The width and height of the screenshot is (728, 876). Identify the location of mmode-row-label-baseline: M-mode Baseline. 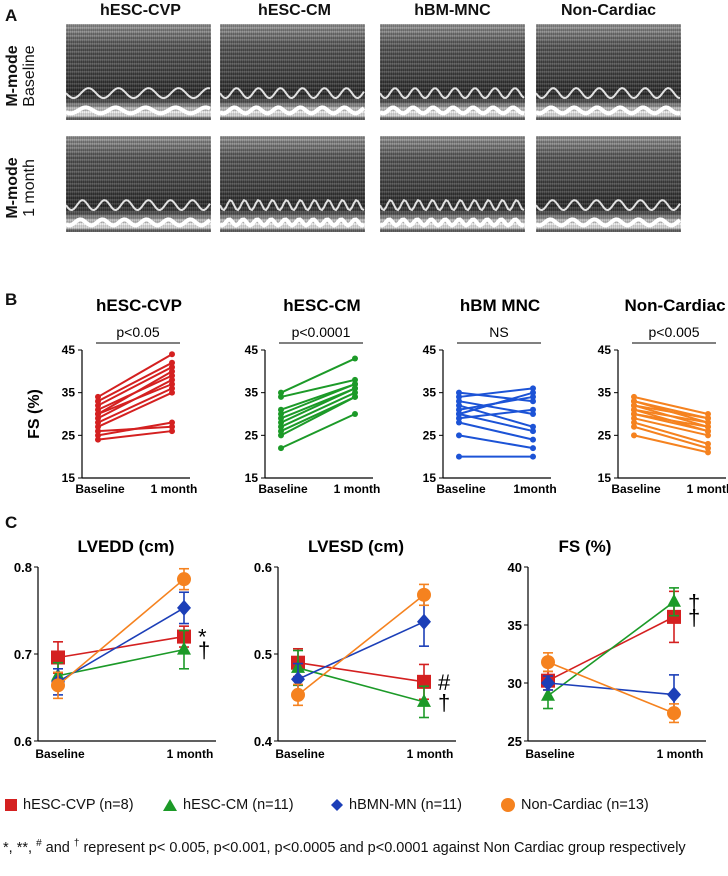
(21, 76).